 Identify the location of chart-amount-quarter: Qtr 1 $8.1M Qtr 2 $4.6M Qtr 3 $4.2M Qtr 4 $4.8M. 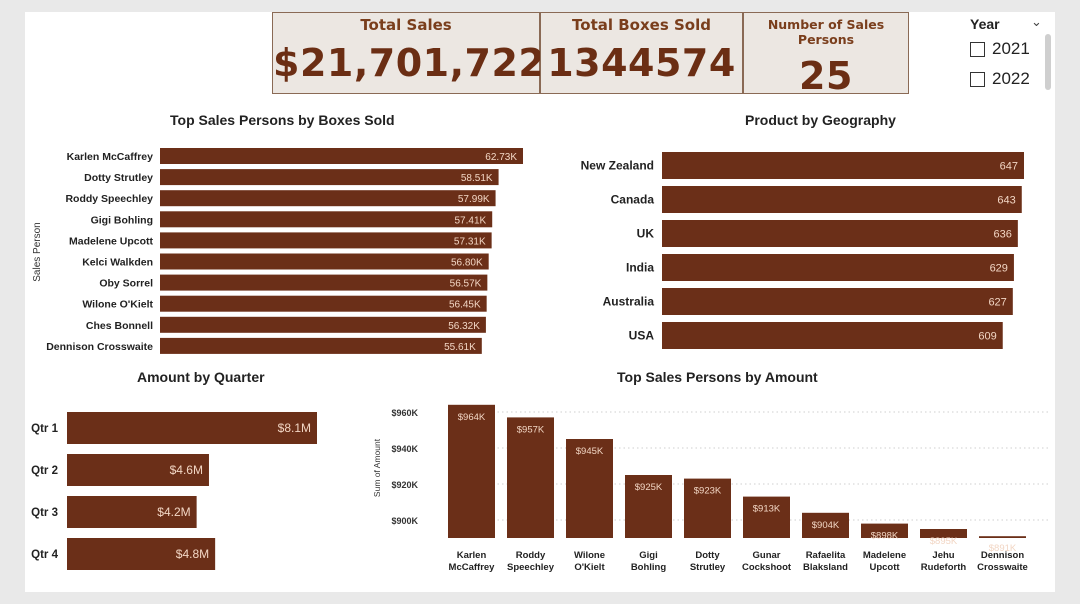
(174, 491).